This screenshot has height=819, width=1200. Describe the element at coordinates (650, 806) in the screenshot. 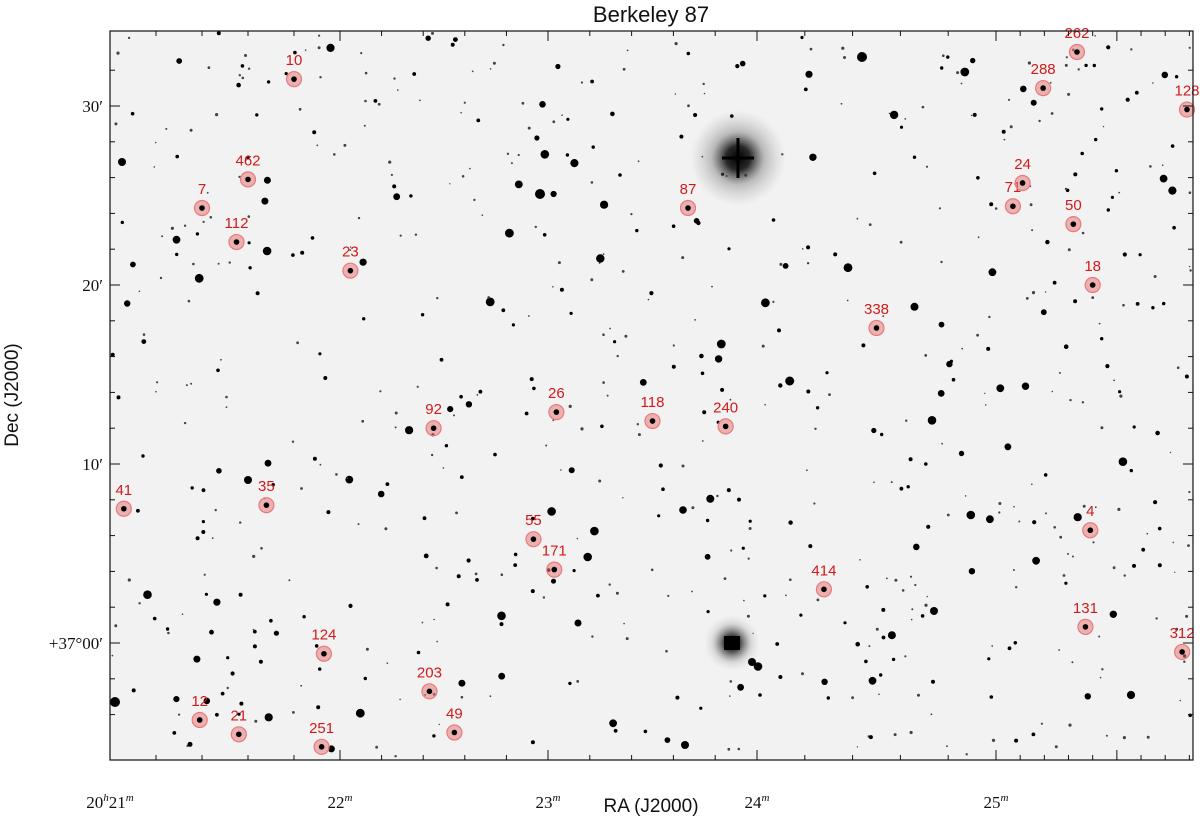

I see `x-axis-title: RA (J2000)` at that location.